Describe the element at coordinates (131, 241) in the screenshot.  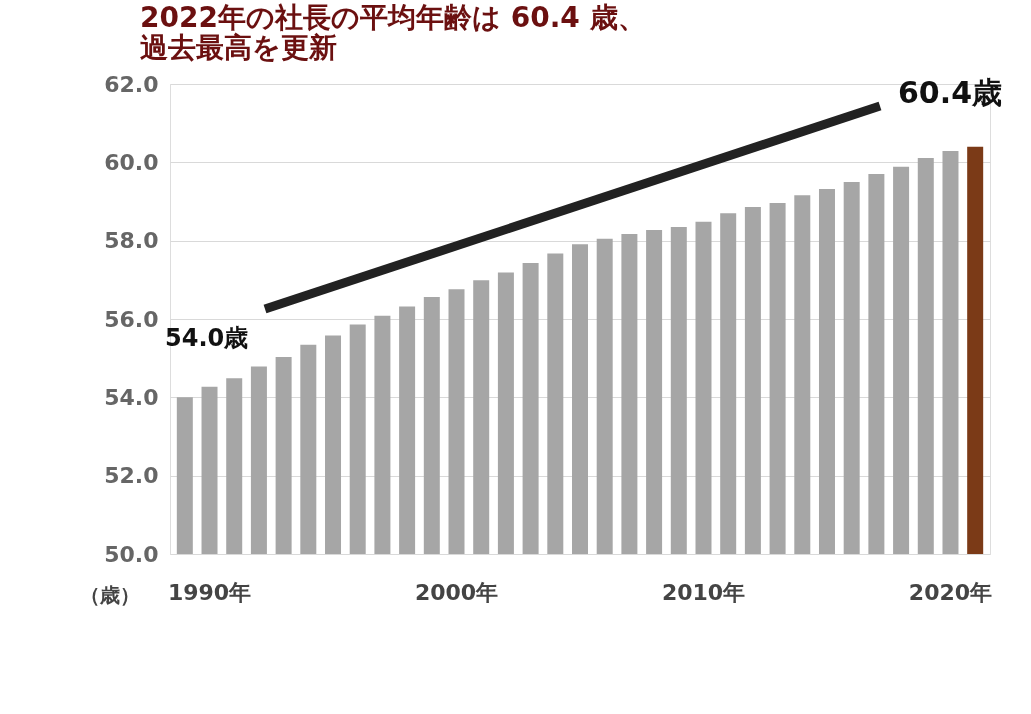
I see `y-tick-label: 58.0` at that location.